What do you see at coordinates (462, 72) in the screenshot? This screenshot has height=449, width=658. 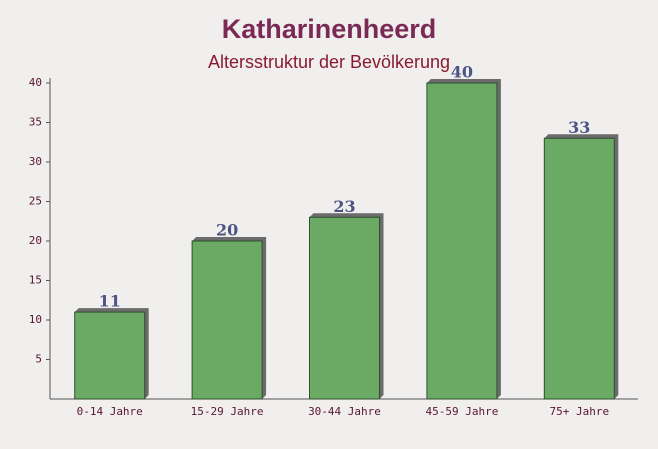 I see `value-label: 40` at bounding box center [462, 72].